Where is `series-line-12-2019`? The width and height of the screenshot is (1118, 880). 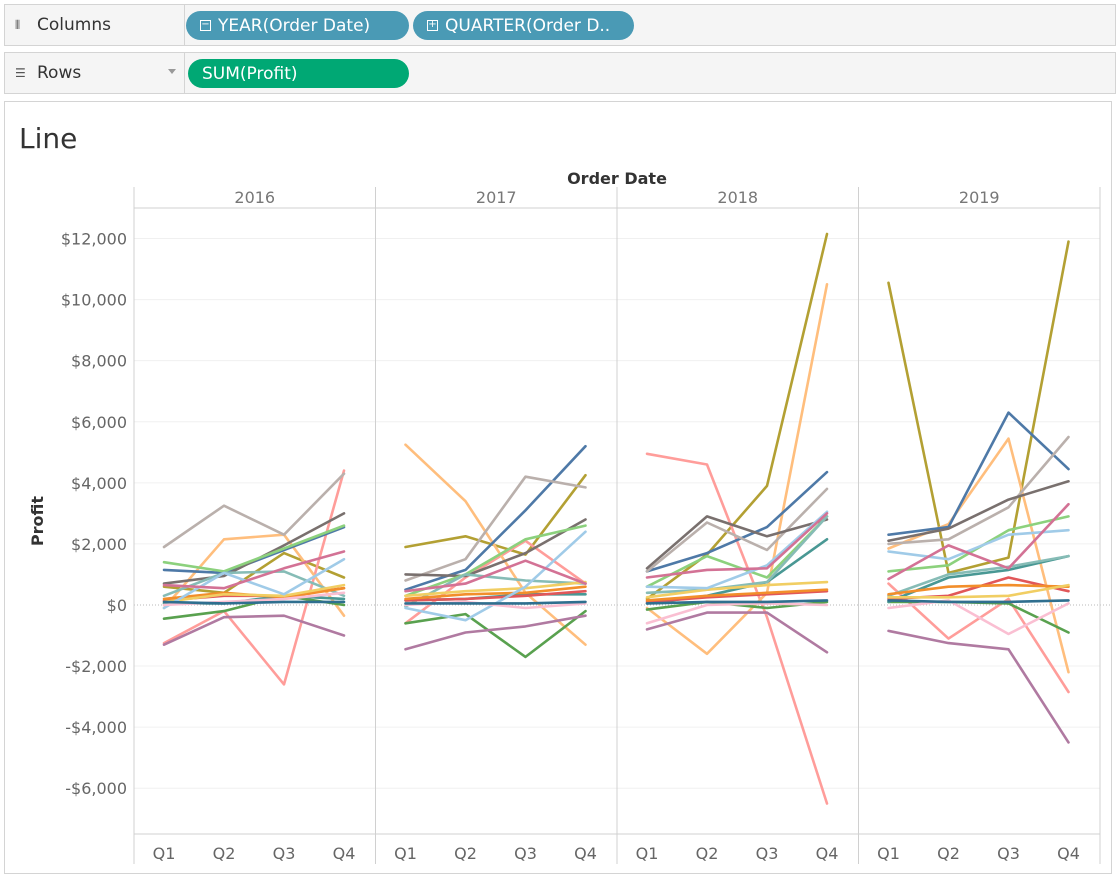
series-line-12-2019 is located at coordinates (978, 589).